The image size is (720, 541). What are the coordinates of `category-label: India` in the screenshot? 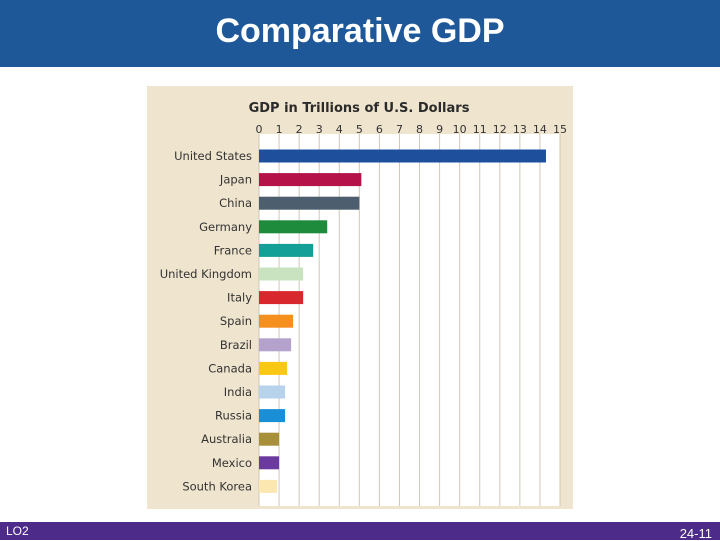 It's located at (238, 392).